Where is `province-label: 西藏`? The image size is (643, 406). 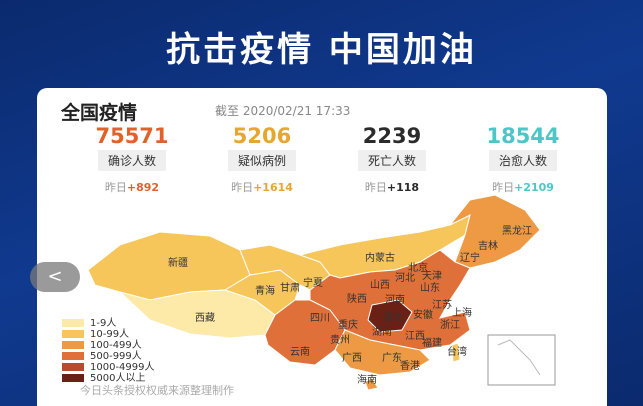
province-label: 西藏 is located at coordinates (205, 318).